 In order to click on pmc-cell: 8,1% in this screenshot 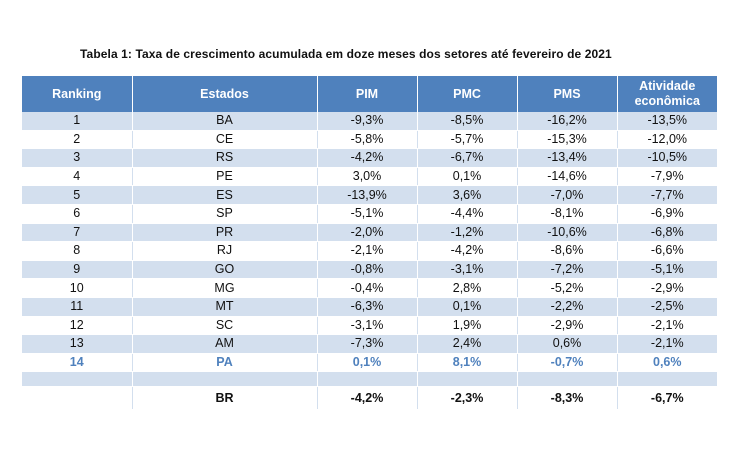, I will do `click(467, 363)`.